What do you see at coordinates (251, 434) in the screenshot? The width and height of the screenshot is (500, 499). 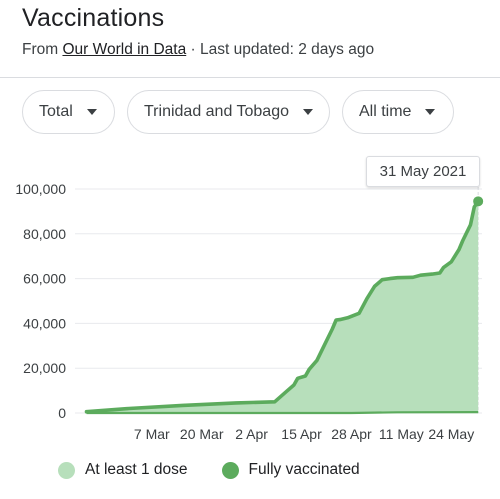 I see `x-tick-label: 2 Apr` at bounding box center [251, 434].